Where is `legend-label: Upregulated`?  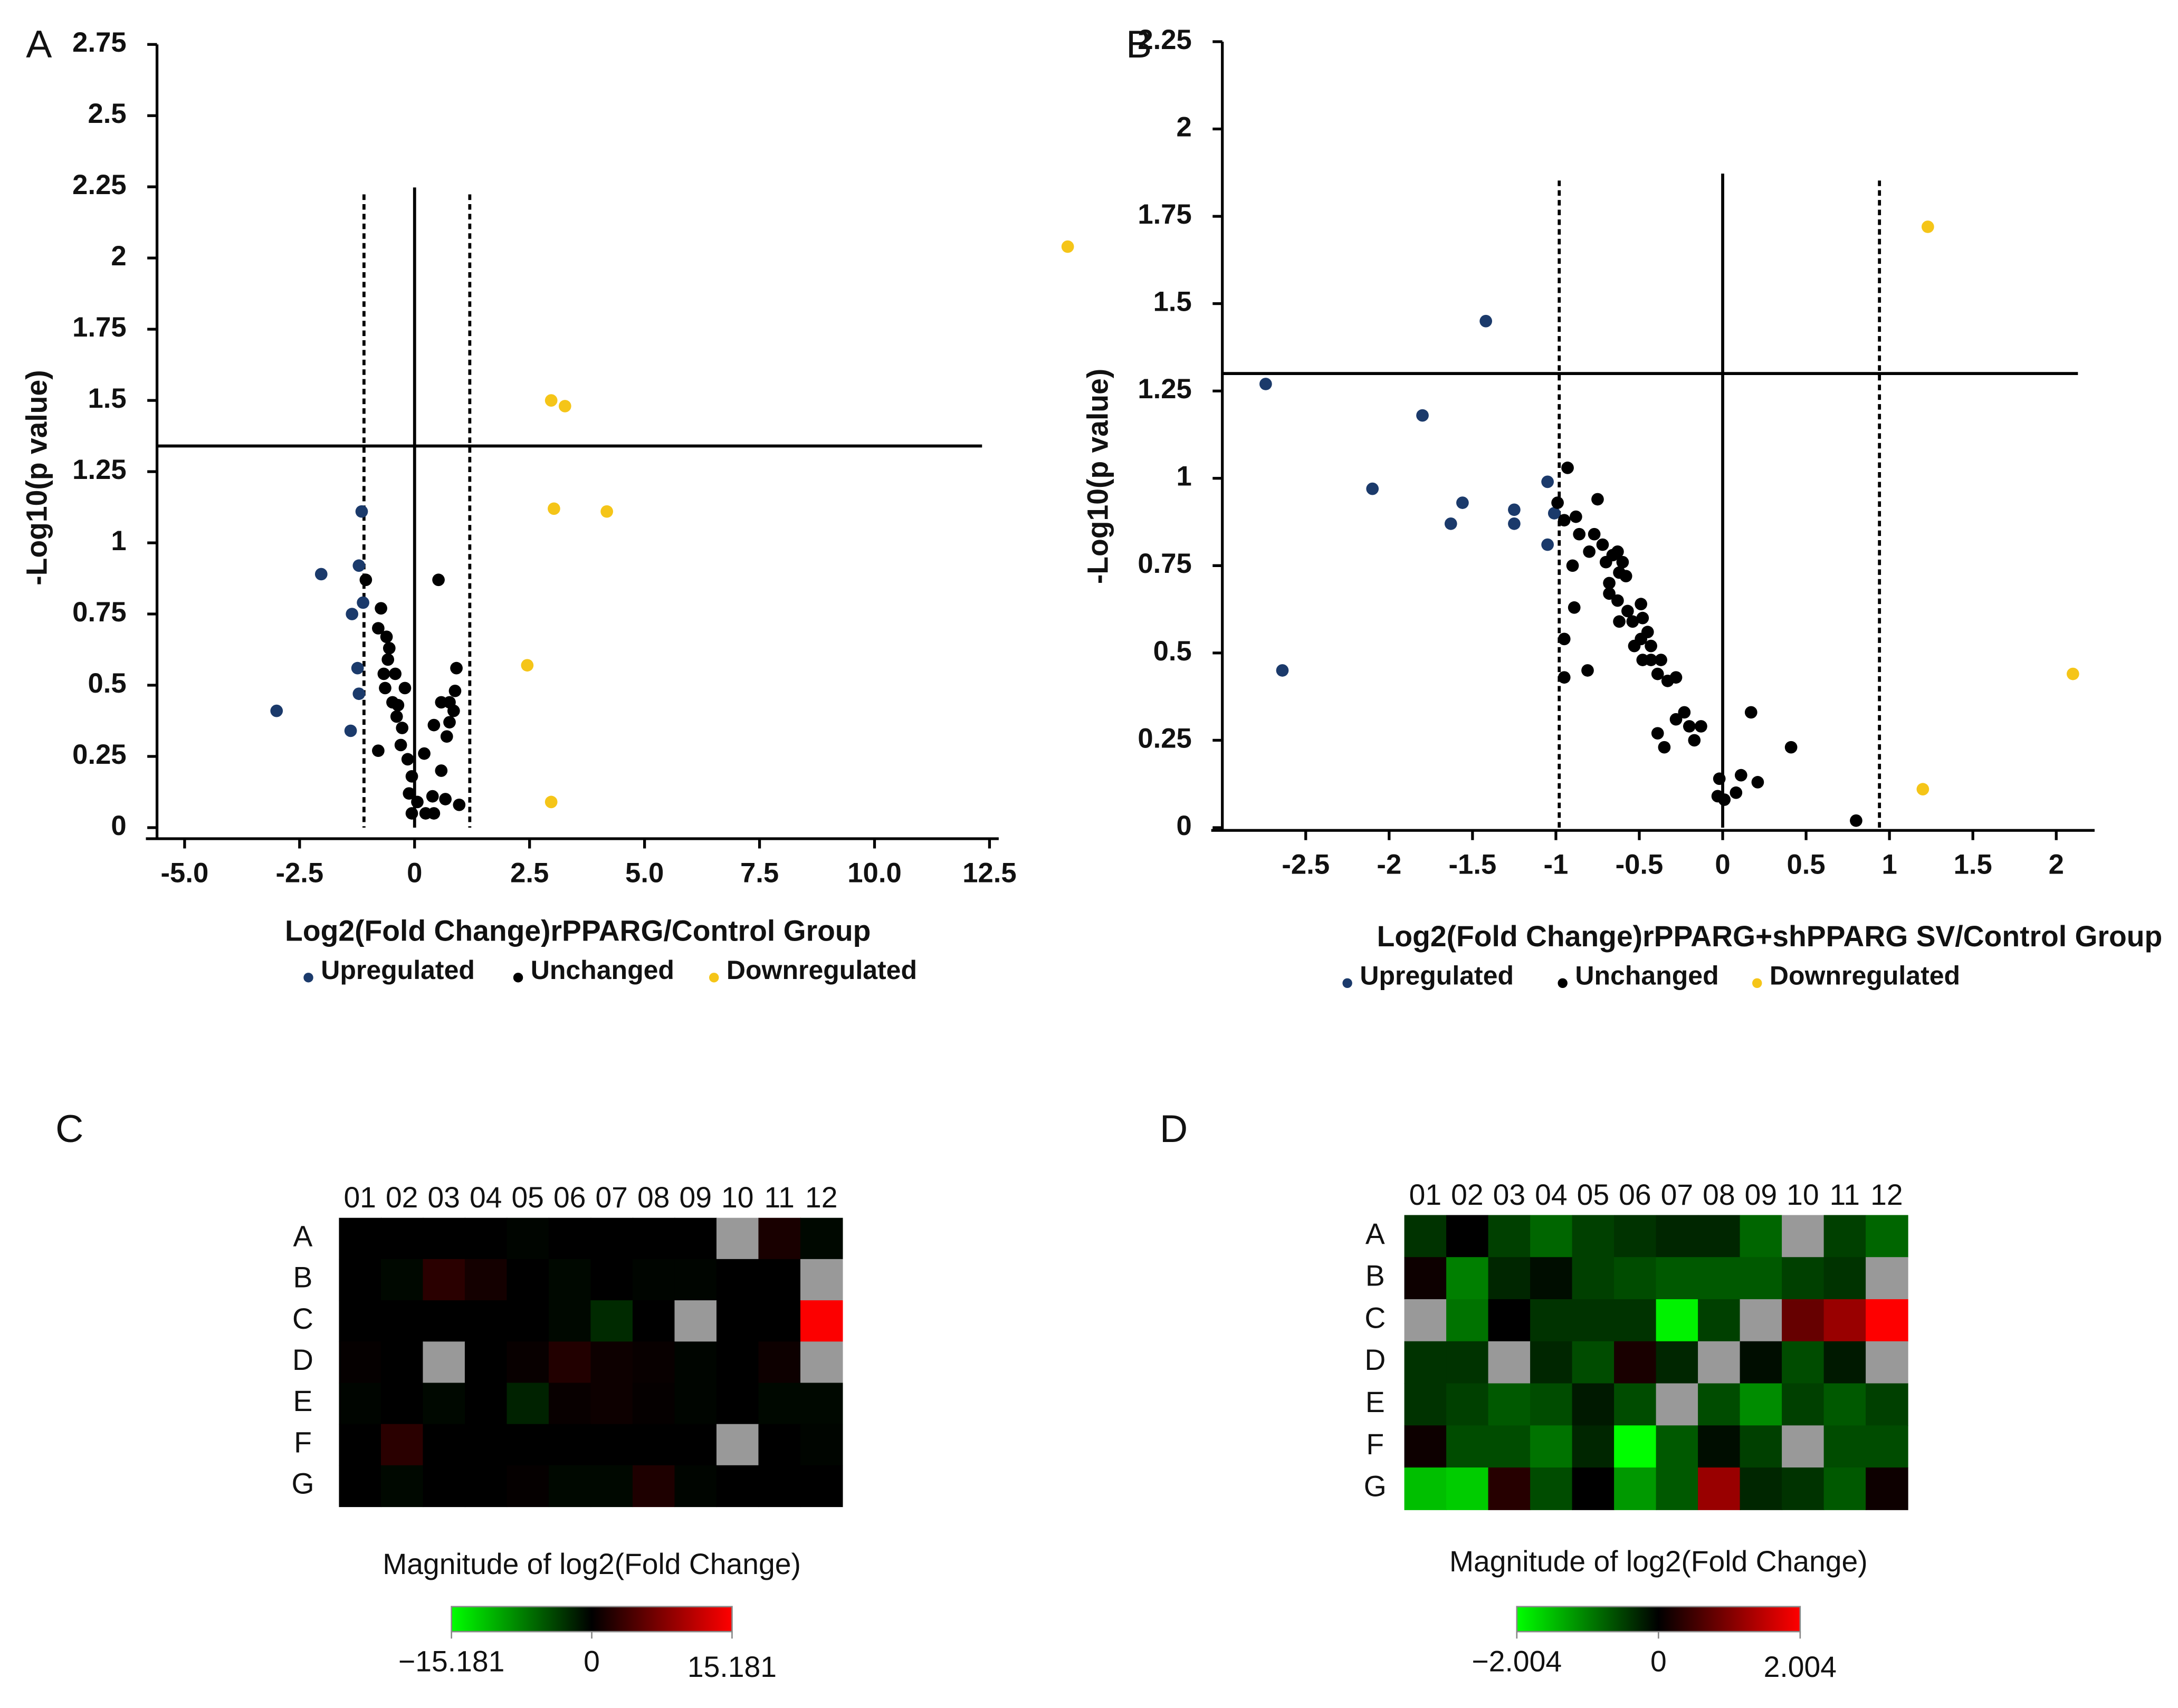
legend-label: Upregulated is located at coordinates (398, 970).